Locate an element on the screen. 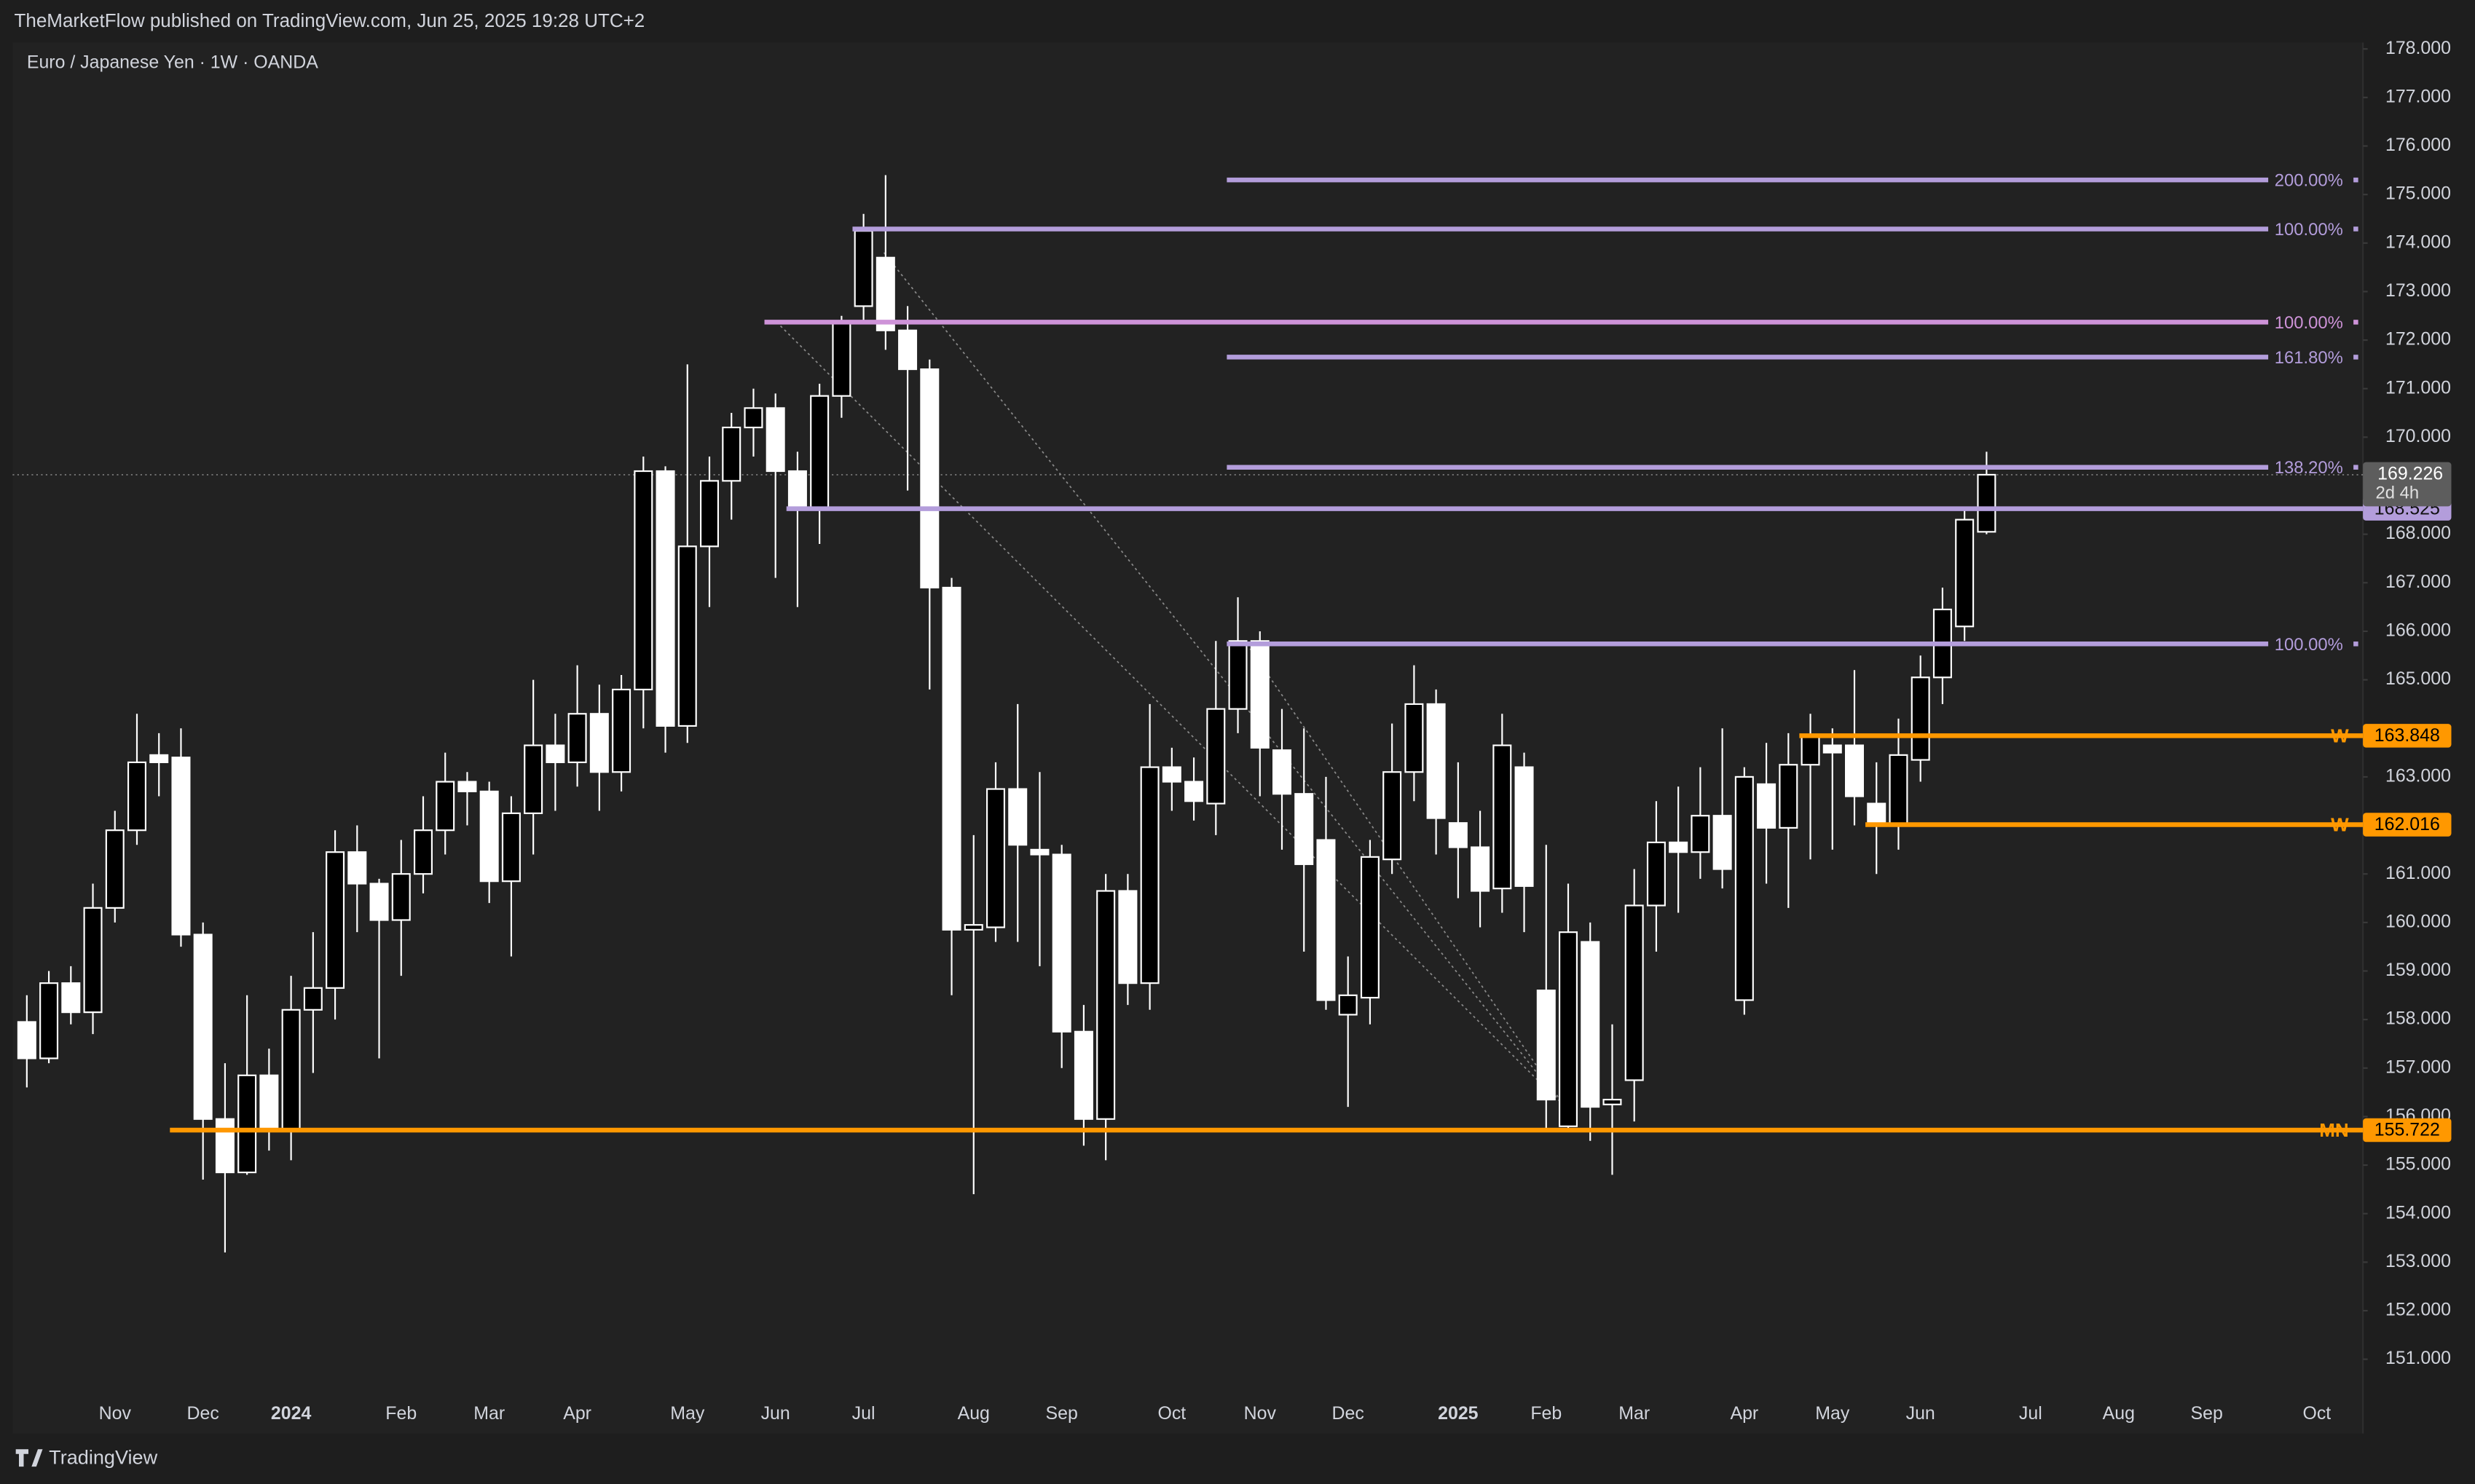 The width and height of the screenshot is (2475, 1484). y-tick-label: 154.000 is located at coordinates (2418, 1212).